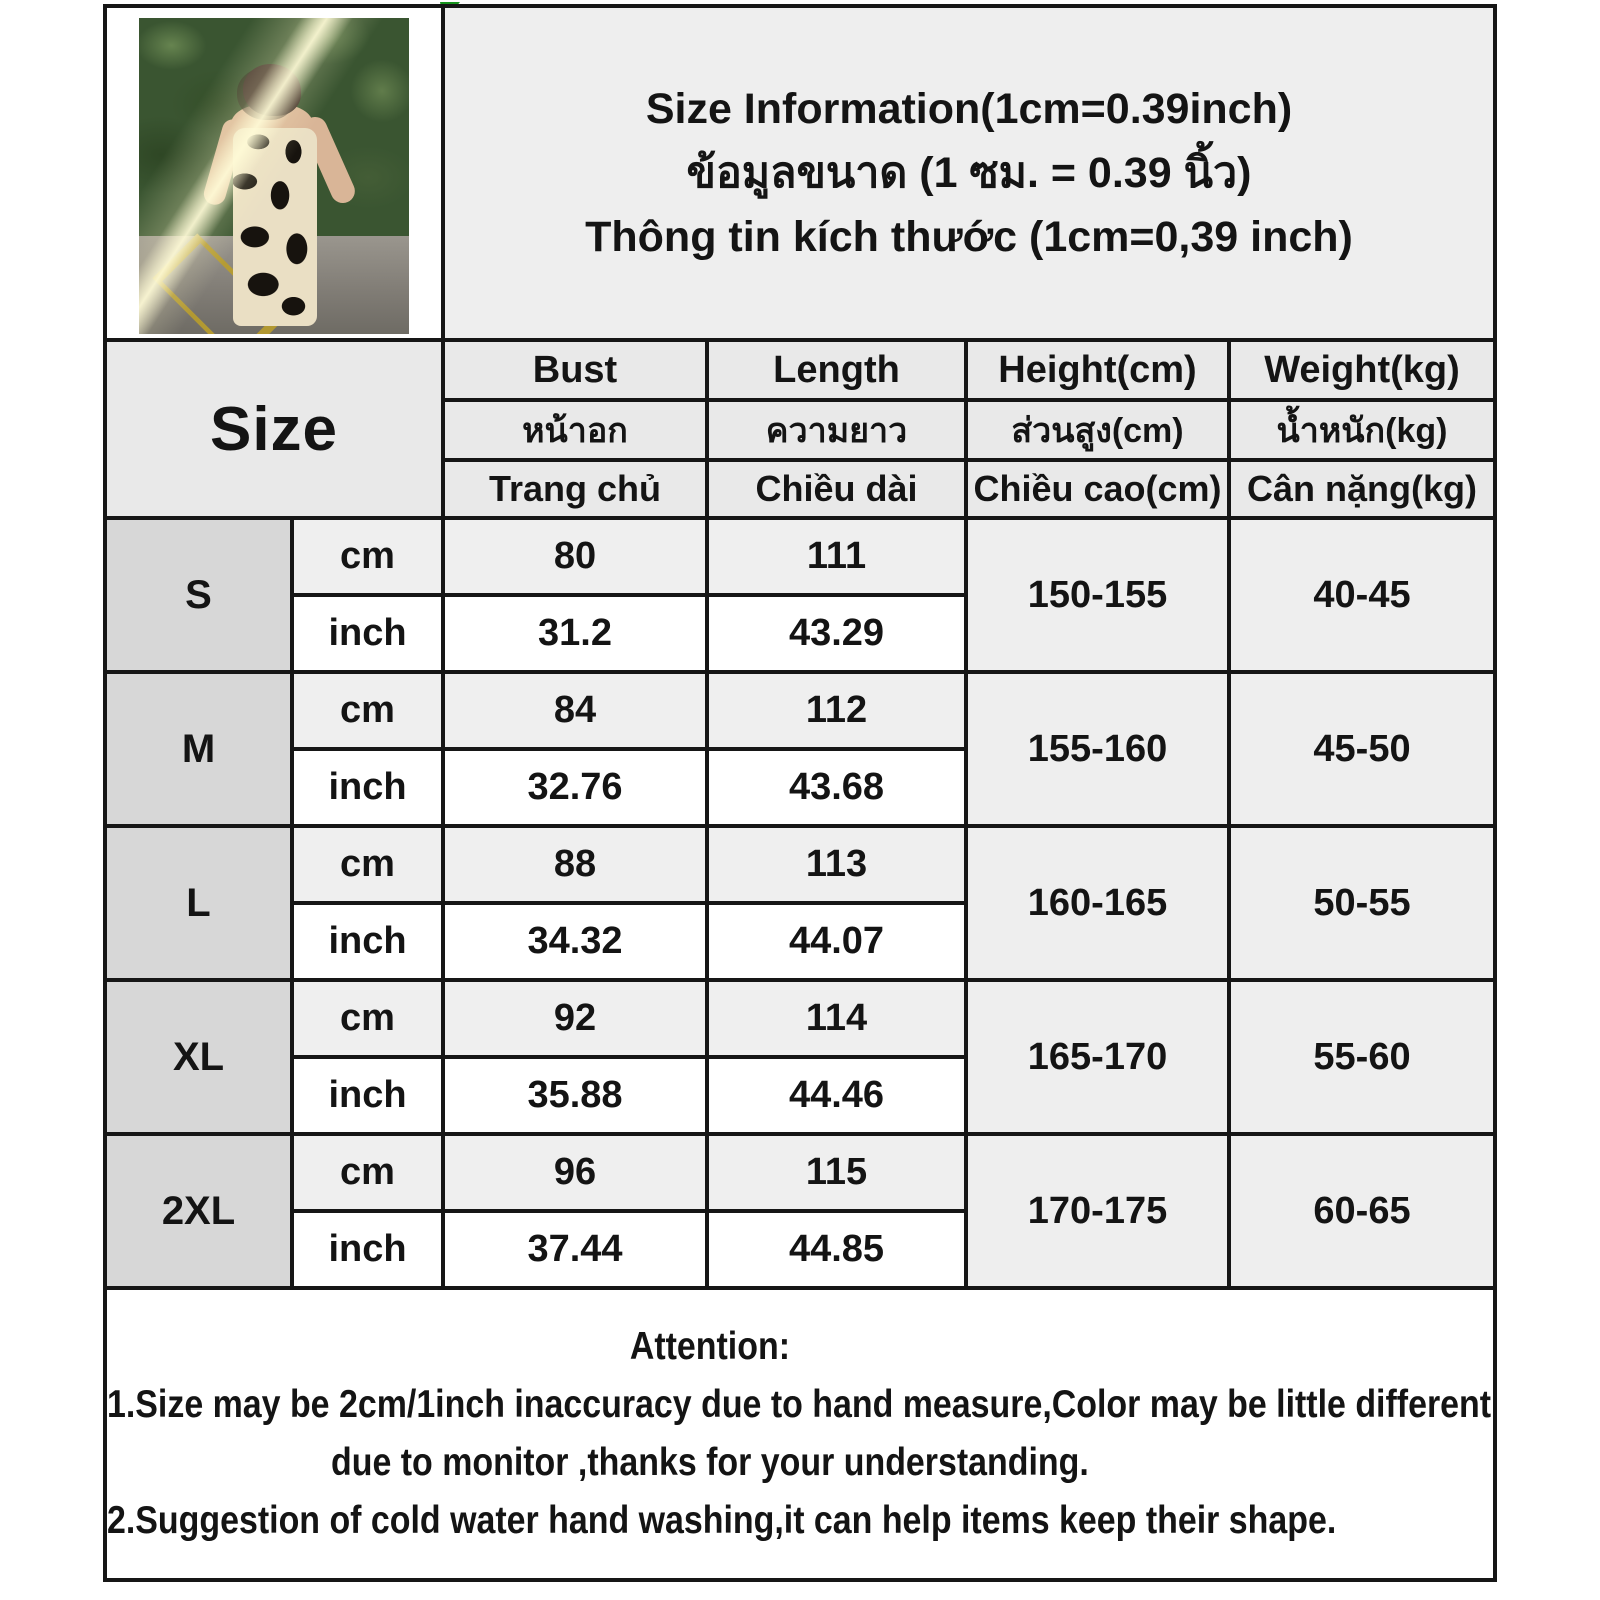 The width and height of the screenshot is (1600, 1600). I want to click on table-row: inch 35.88 44.46, so click(800, 1095).